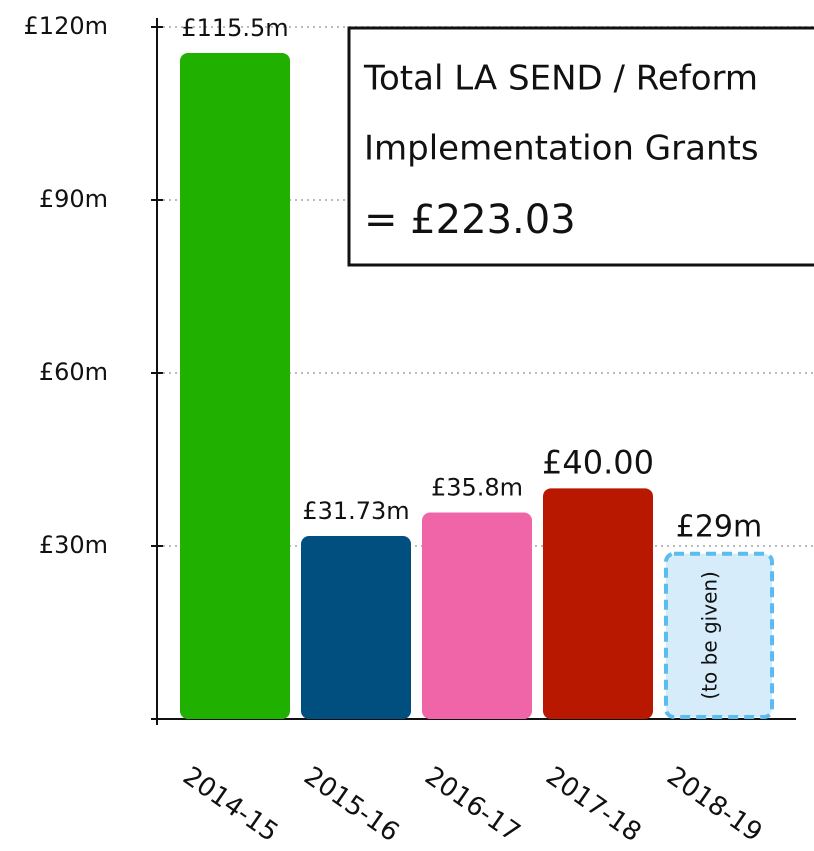 The height and width of the screenshot is (851, 814). Describe the element at coordinates (351, 804) in the screenshot. I see `x-tick-label: 2015-16` at that location.